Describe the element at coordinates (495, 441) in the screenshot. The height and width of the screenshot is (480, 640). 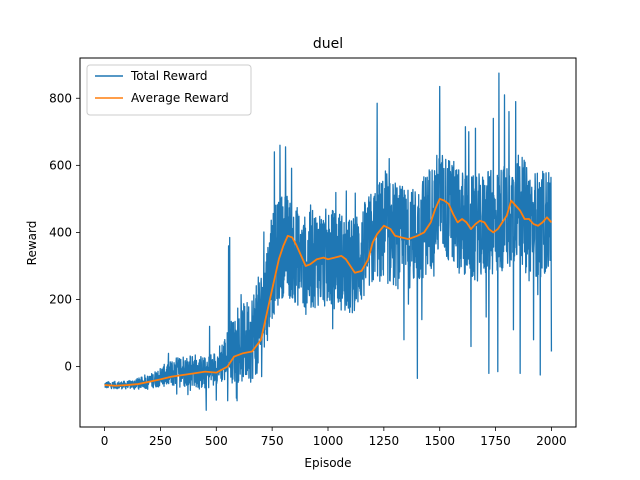
I see `x-tick-label: 1750` at that location.